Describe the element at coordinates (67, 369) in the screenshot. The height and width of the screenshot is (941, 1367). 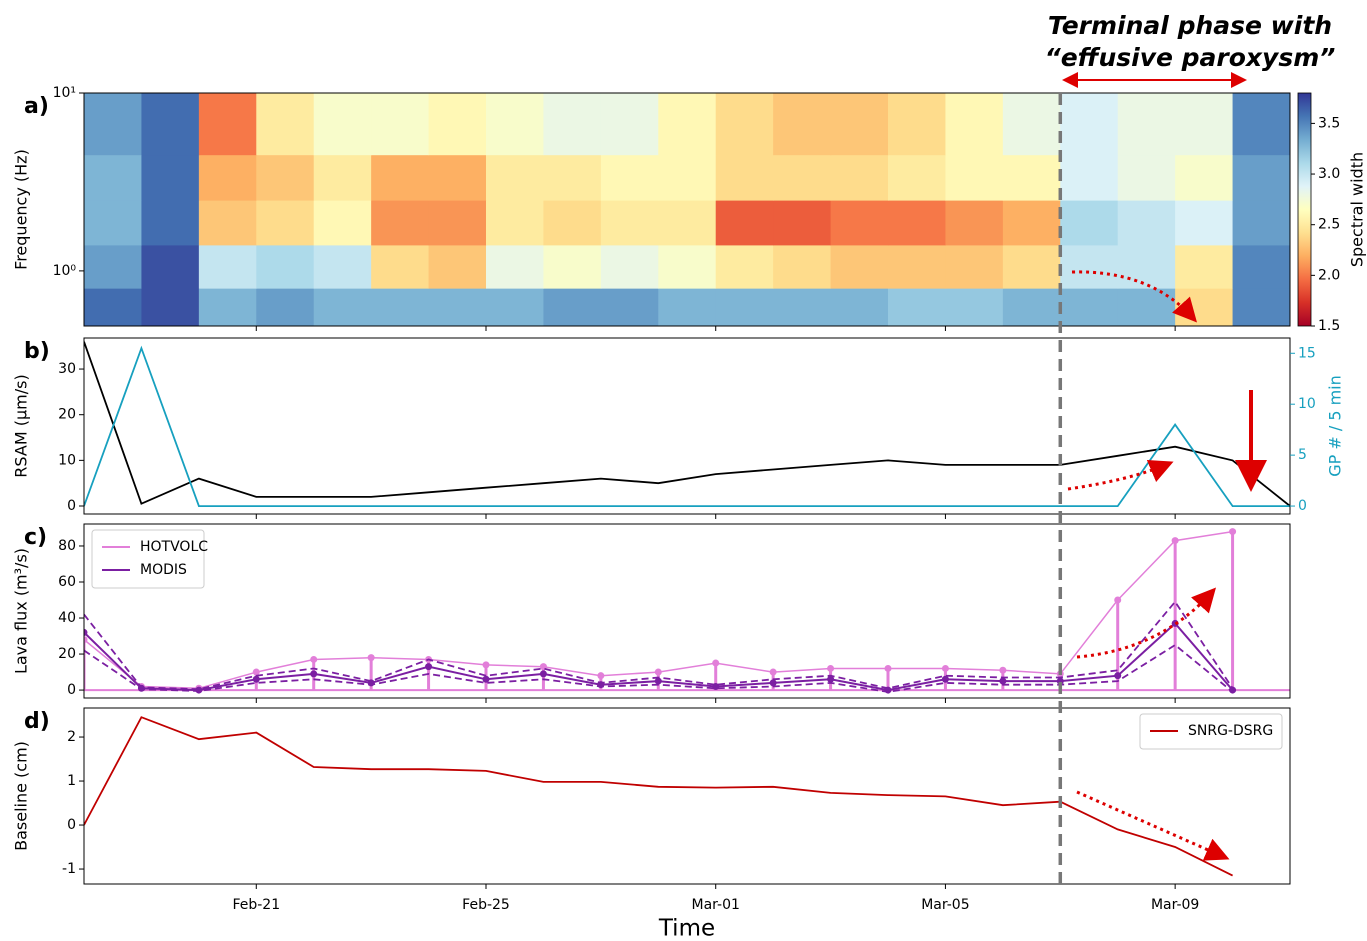
I see `y-tick-label: 30` at that location.